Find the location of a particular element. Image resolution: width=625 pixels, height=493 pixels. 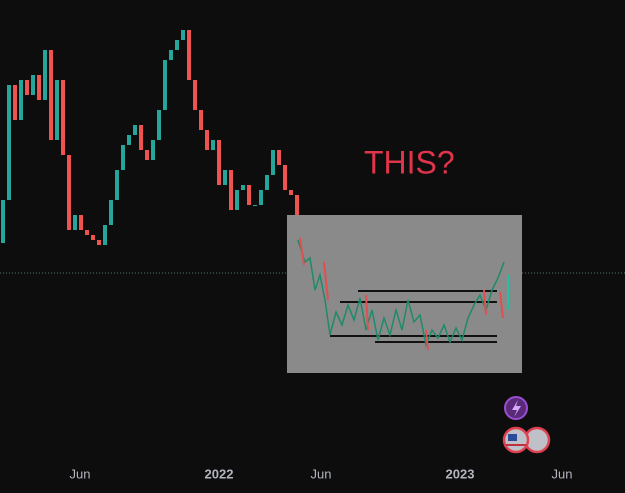

annotation: THIS? is located at coordinates (409, 162).